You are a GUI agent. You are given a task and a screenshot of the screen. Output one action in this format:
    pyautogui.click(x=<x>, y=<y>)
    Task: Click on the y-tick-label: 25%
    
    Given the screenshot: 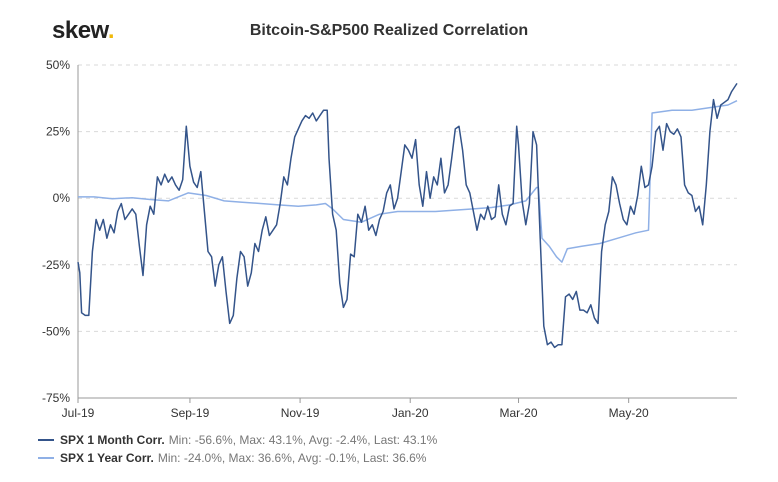 What is the action you would take?
    pyautogui.click(x=58, y=132)
    